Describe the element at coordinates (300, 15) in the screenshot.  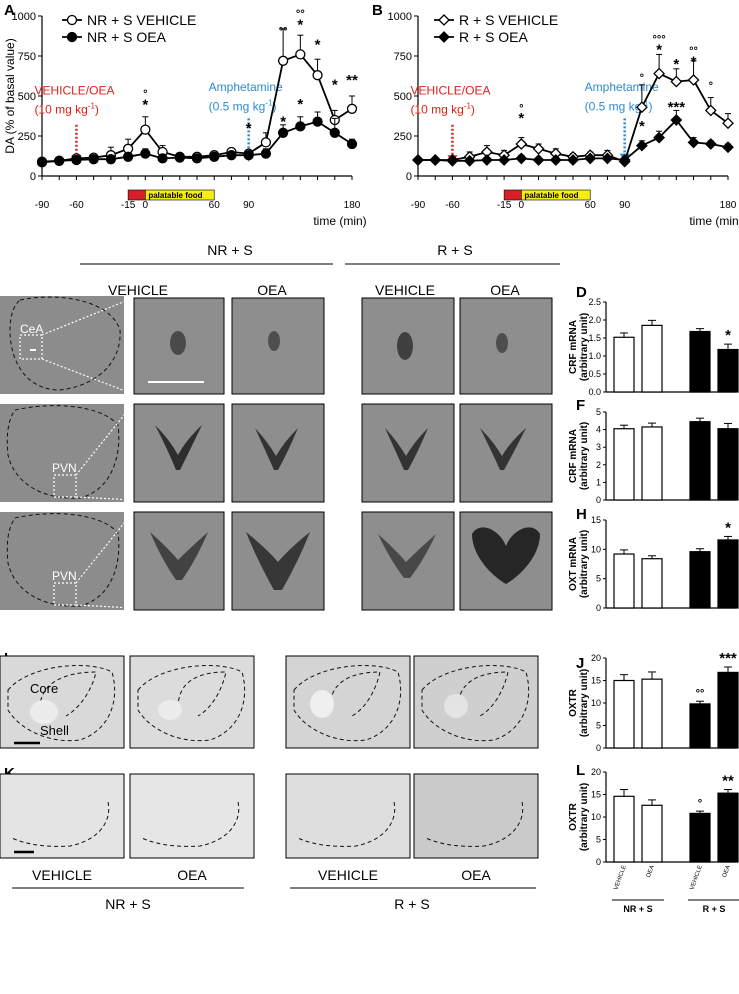
I see `significance-mark: °°` at that location.